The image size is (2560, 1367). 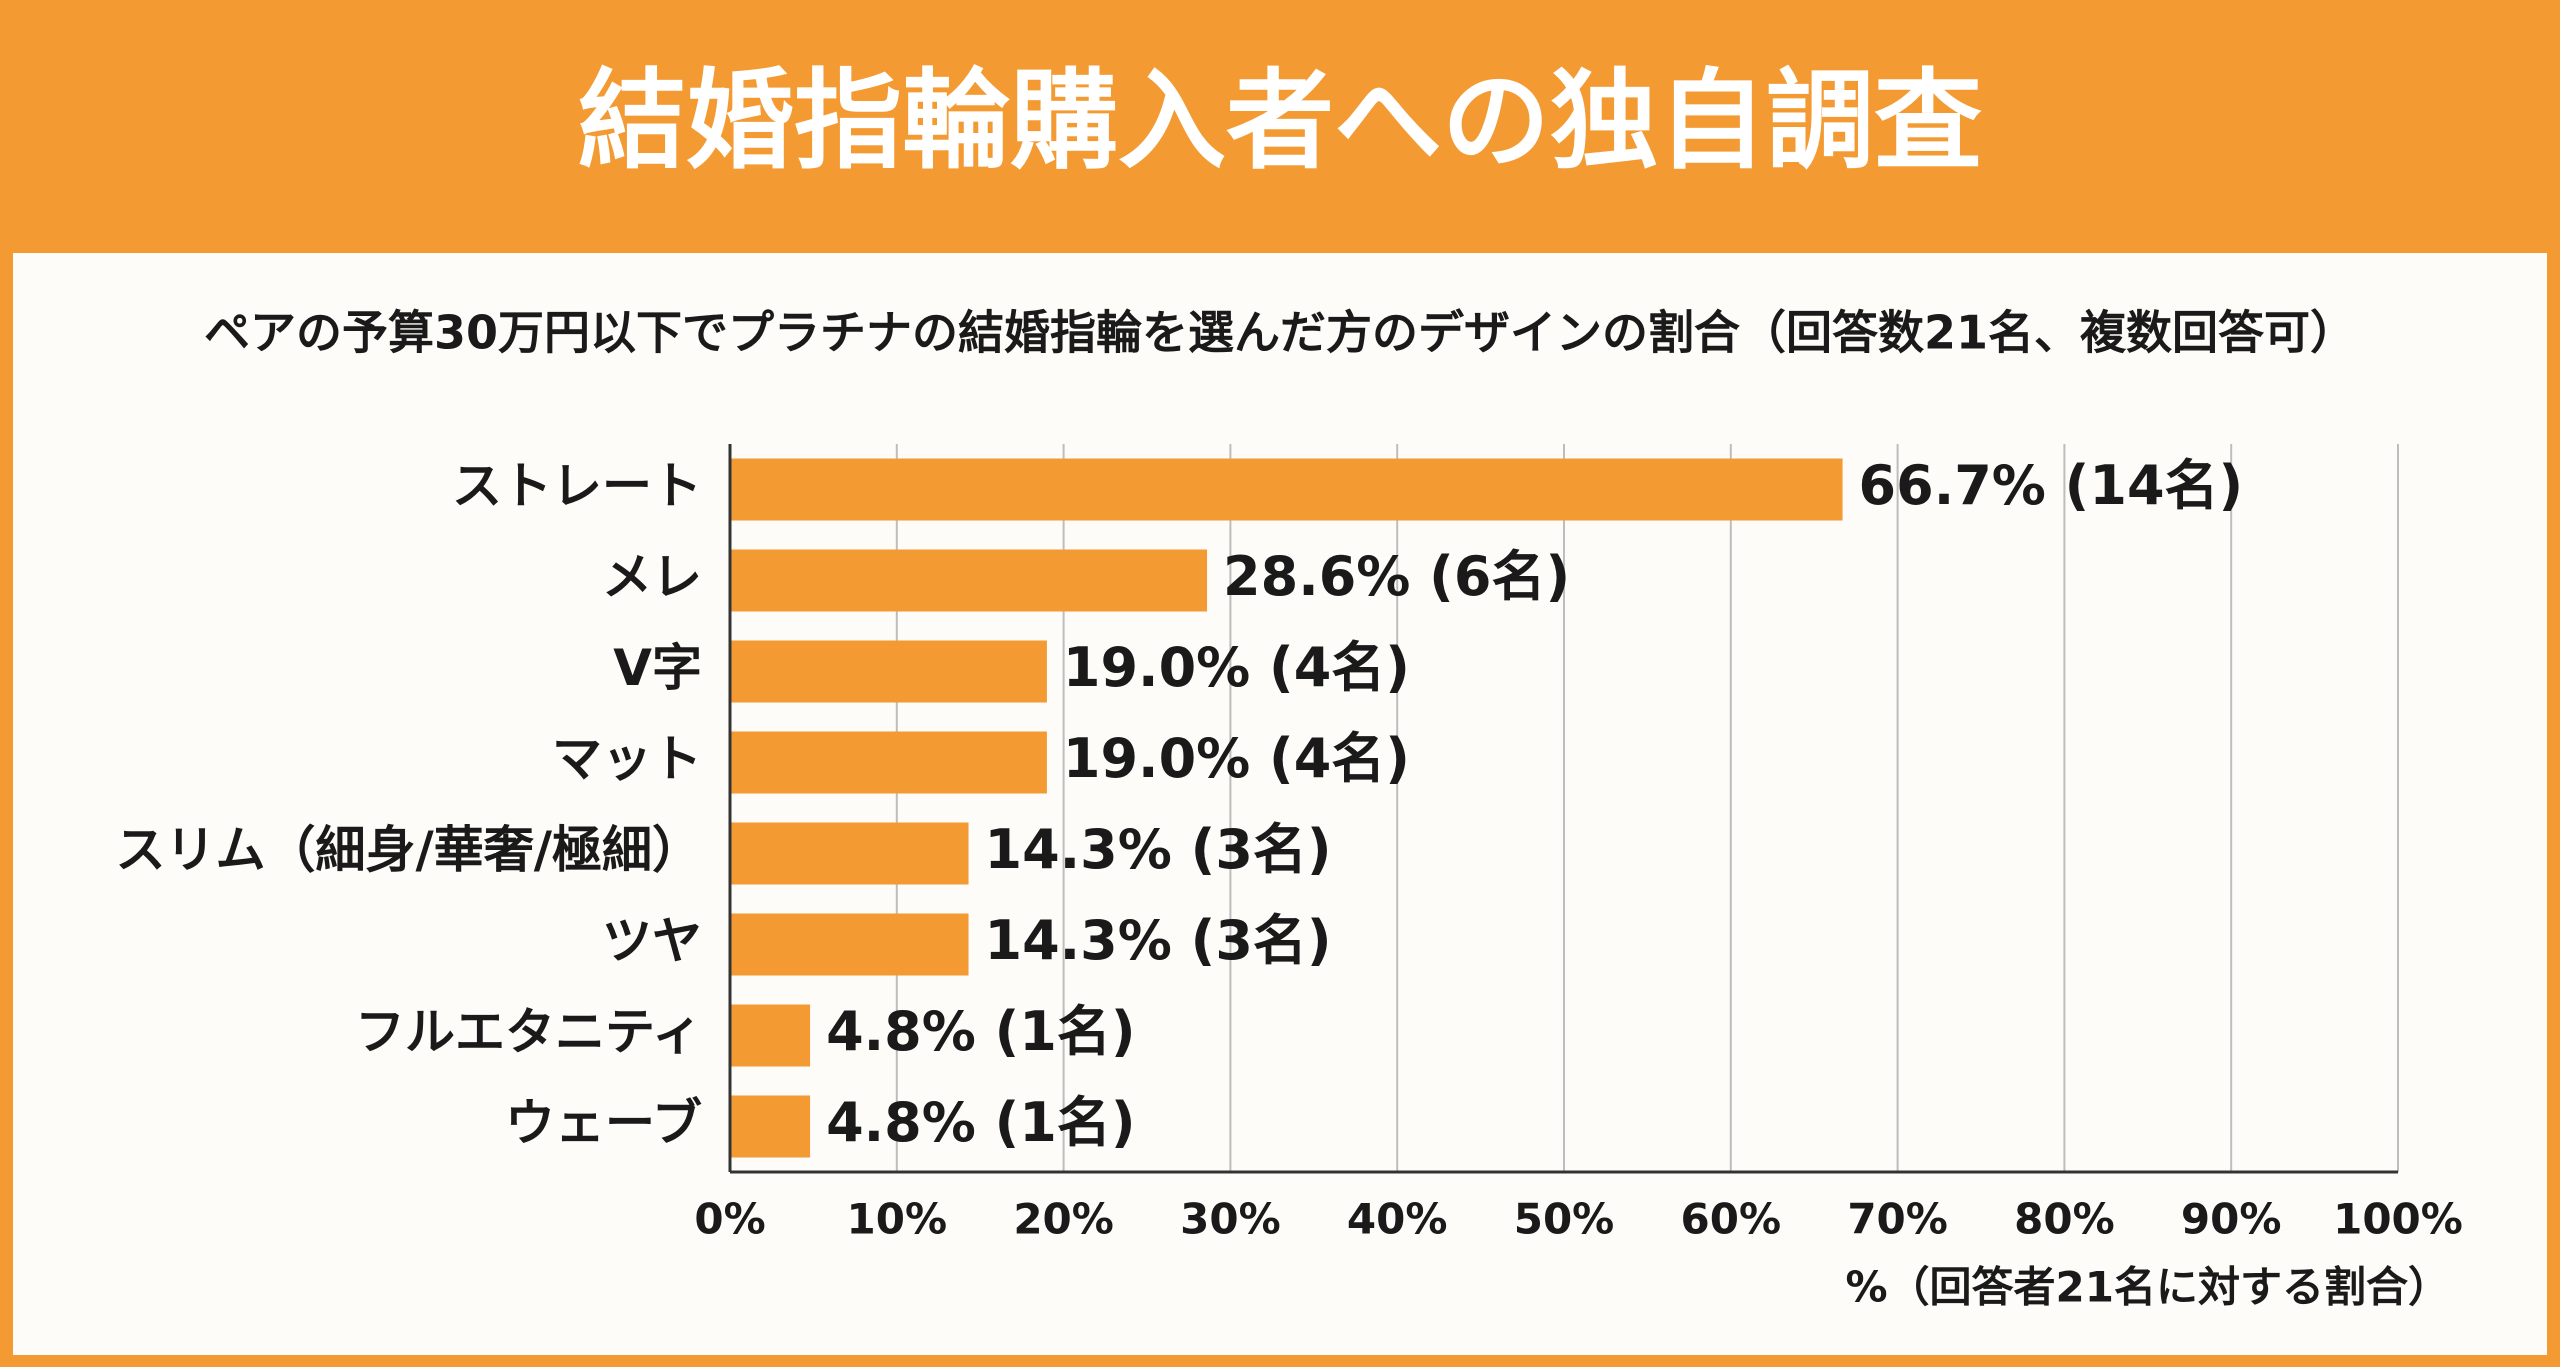 What do you see at coordinates (1397, 1219) in the screenshot?
I see `x-tick-label: 40%` at bounding box center [1397, 1219].